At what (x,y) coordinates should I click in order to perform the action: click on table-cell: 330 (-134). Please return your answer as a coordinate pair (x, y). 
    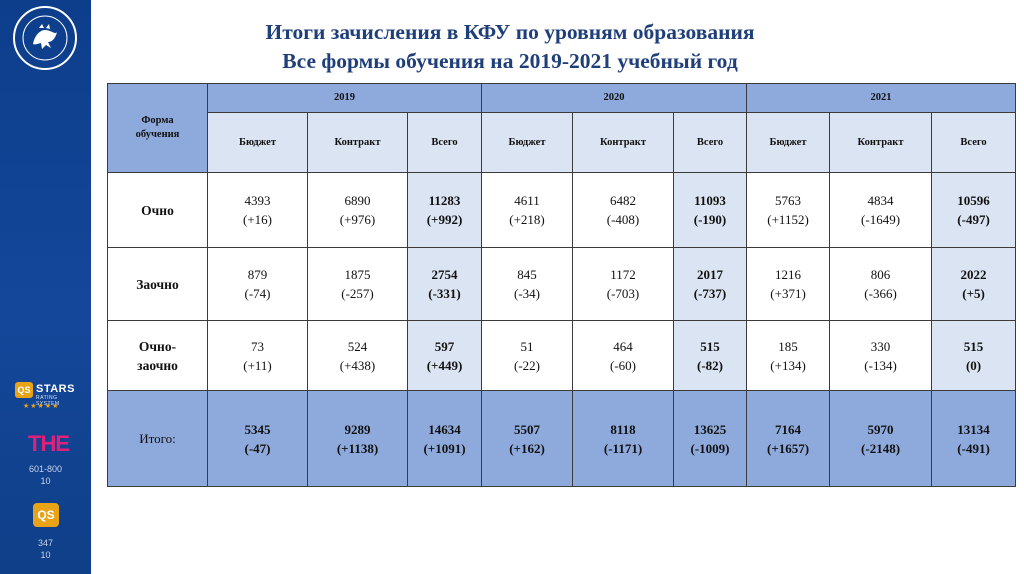
    Looking at the image, I should click on (881, 355).